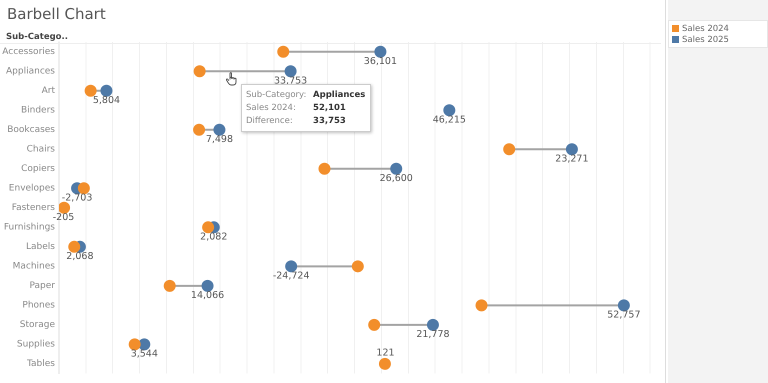 The height and width of the screenshot is (383, 768). I want to click on annotation: -205, so click(63, 218).